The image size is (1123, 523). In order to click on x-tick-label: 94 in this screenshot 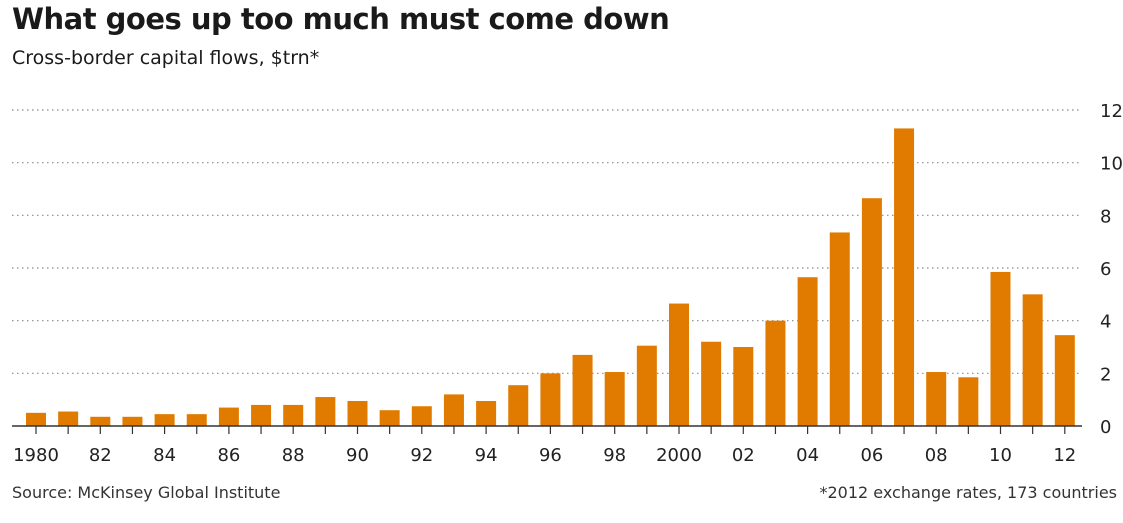, I will do `click(486, 455)`.